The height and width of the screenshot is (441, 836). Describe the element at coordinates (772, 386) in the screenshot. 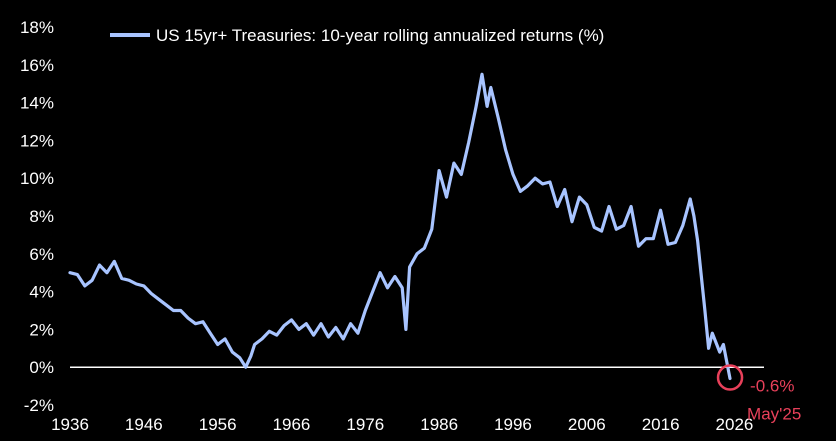

I see `annotation-value-label: -0.6%` at that location.